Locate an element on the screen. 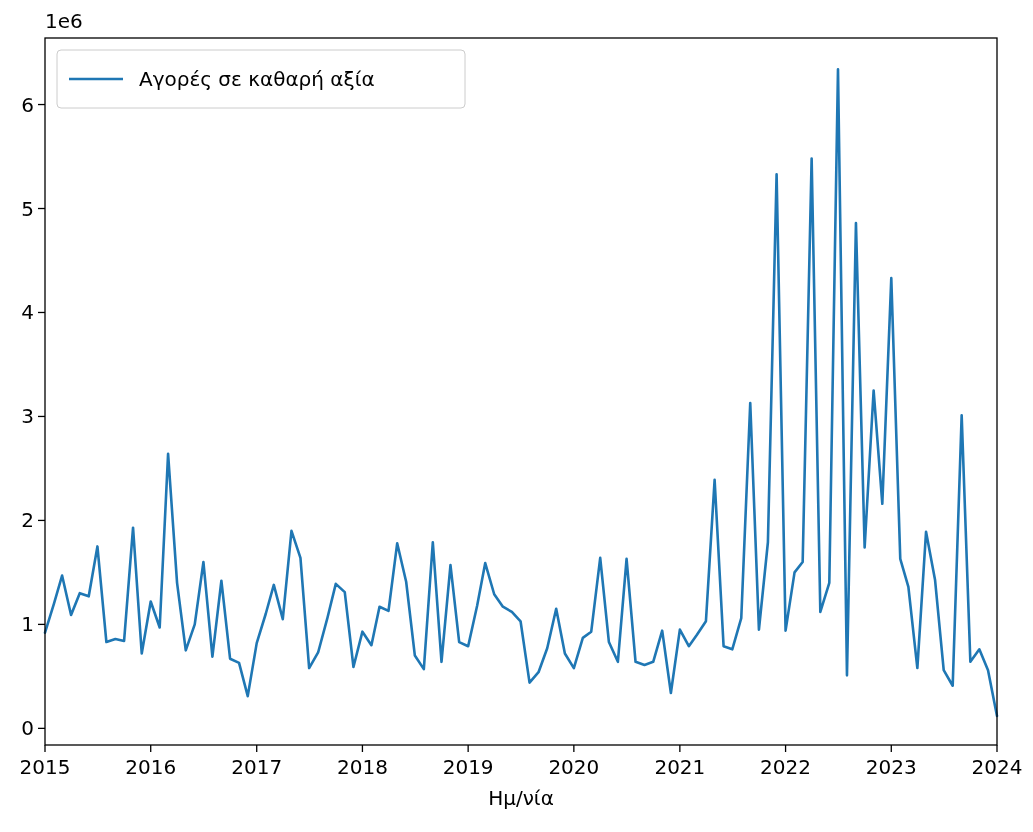 The height and width of the screenshot is (832, 1033). x-tick-label: 2016 is located at coordinates (151, 767).